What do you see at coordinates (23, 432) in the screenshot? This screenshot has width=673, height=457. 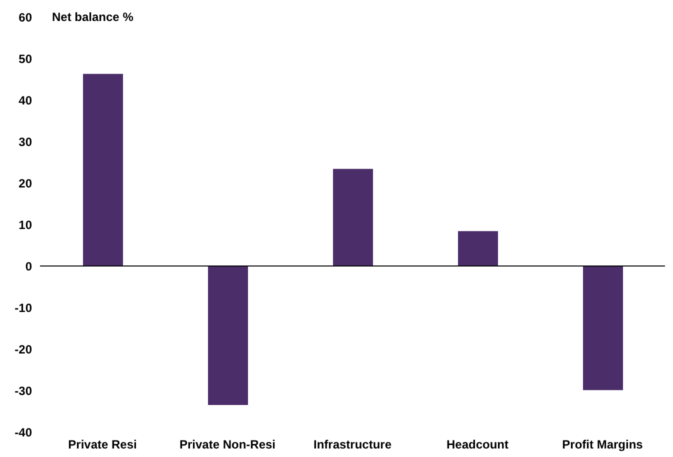 I see `y-tick-label: -40` at bounding box center [23, 432].